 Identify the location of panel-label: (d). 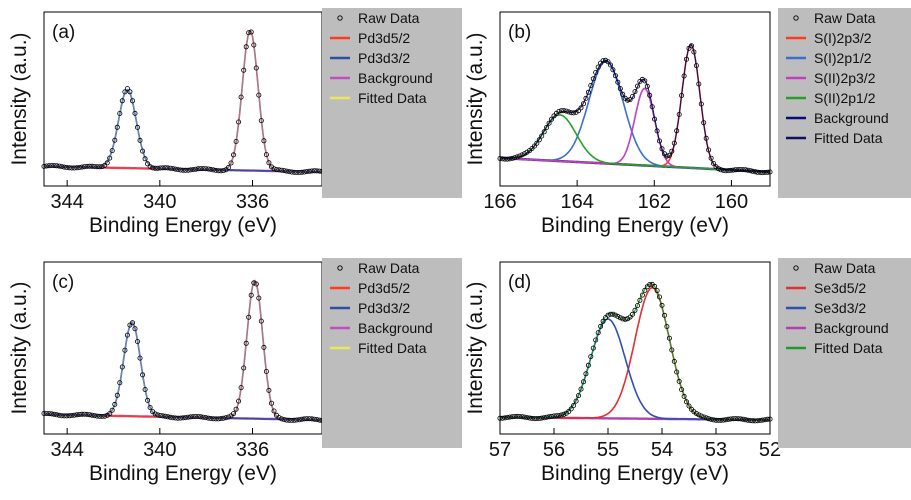
(519, 282).